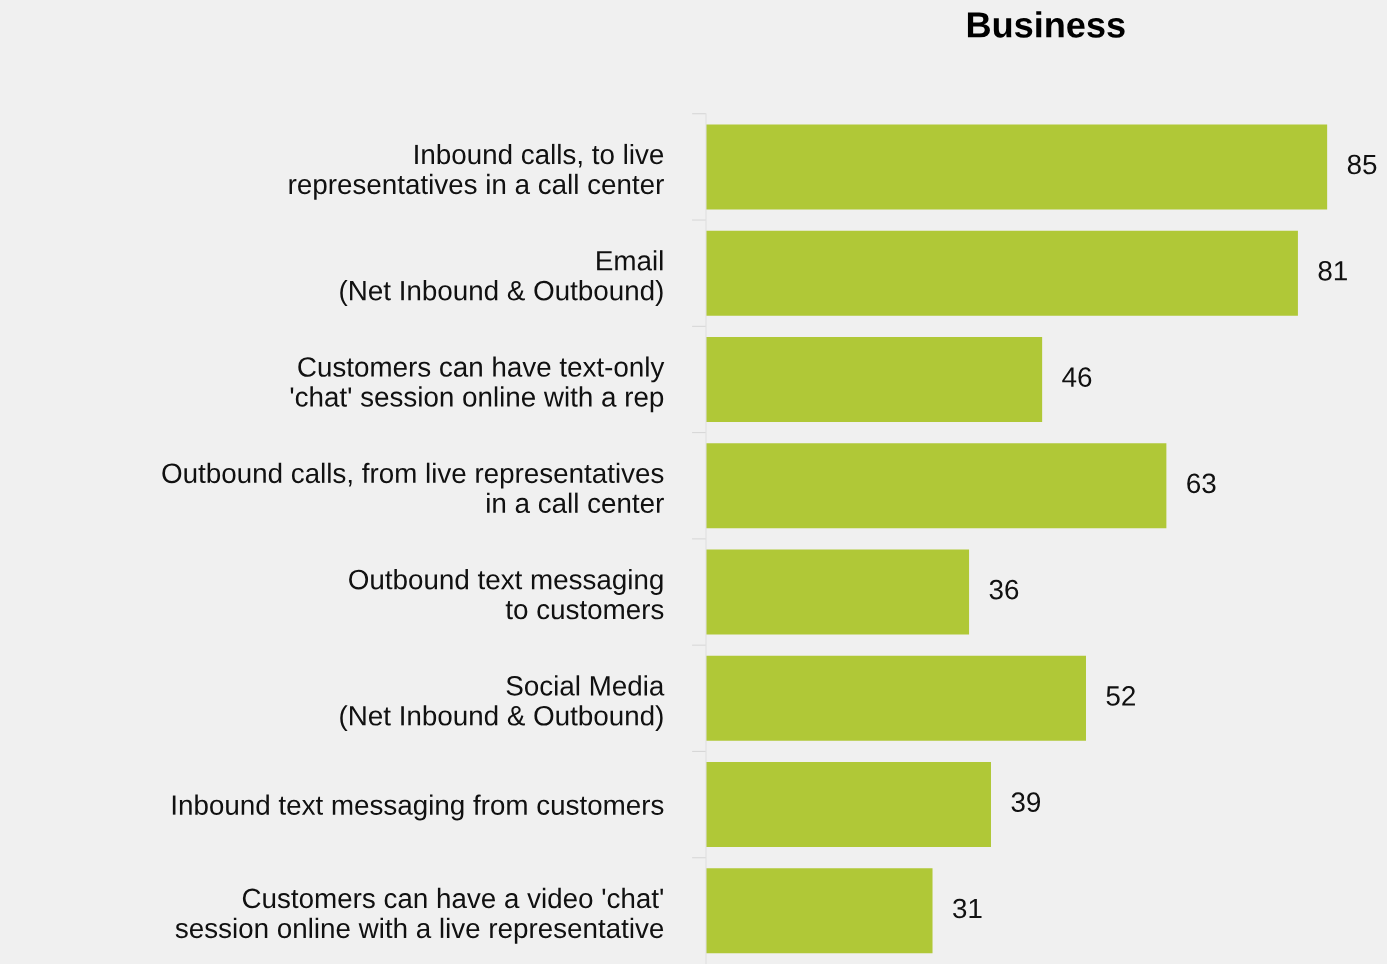  Describe the element at coordinates (418, 807) in the screenshot. I see `y-tick-label: Inbound text messaging from customers` at that location.